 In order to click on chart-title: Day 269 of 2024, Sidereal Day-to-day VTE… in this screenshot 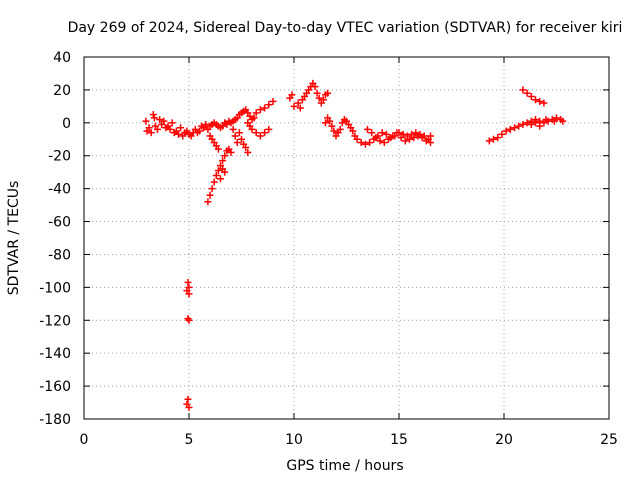, I will do `click(345, 28)`.